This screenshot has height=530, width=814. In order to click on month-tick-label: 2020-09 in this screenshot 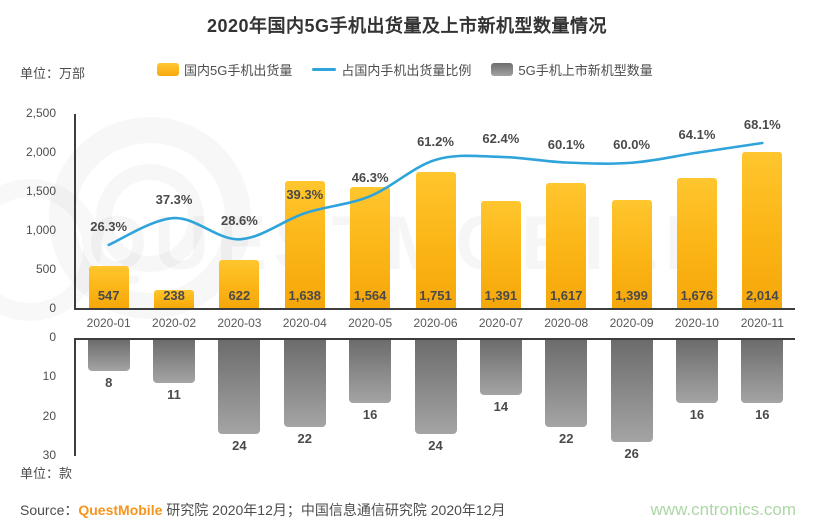, I will do `click(631, 323)`.